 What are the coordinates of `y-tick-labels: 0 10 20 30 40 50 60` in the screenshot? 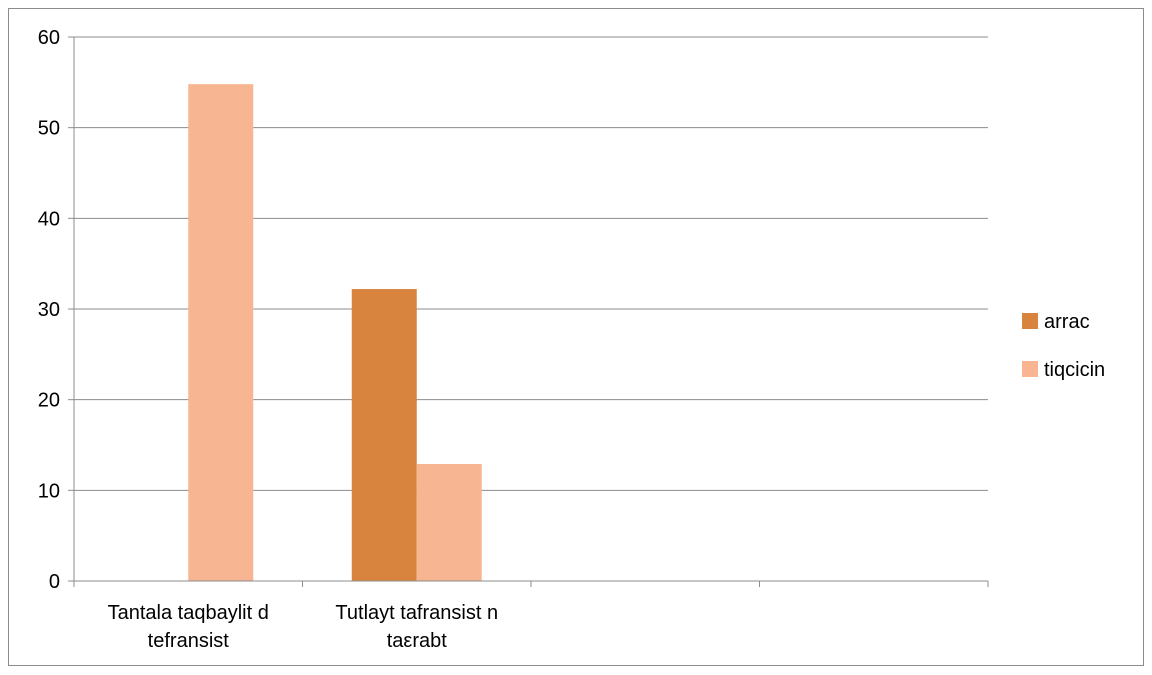 It's located at (49, 310).